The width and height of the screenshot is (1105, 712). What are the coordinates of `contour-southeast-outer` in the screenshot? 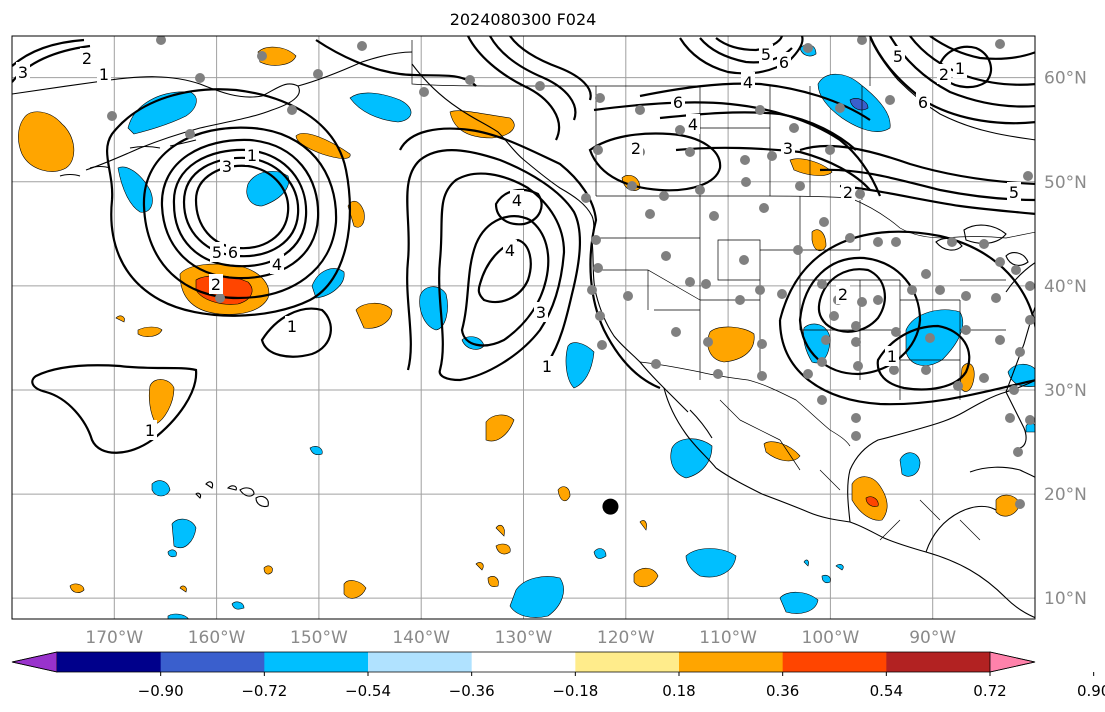 It's located at (906, 318).